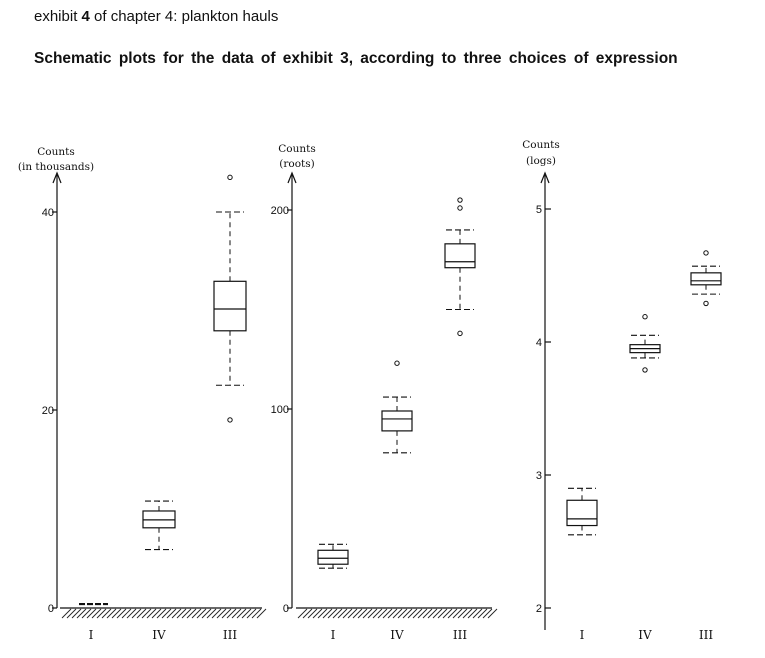 The width and height of the screenshot is (765, 658). What do you see at coordinates (184, 16) in the screenshot?
I see `exhibit-suffix: of chapter 4: plankton hauls` at bounding box center [184, 16].